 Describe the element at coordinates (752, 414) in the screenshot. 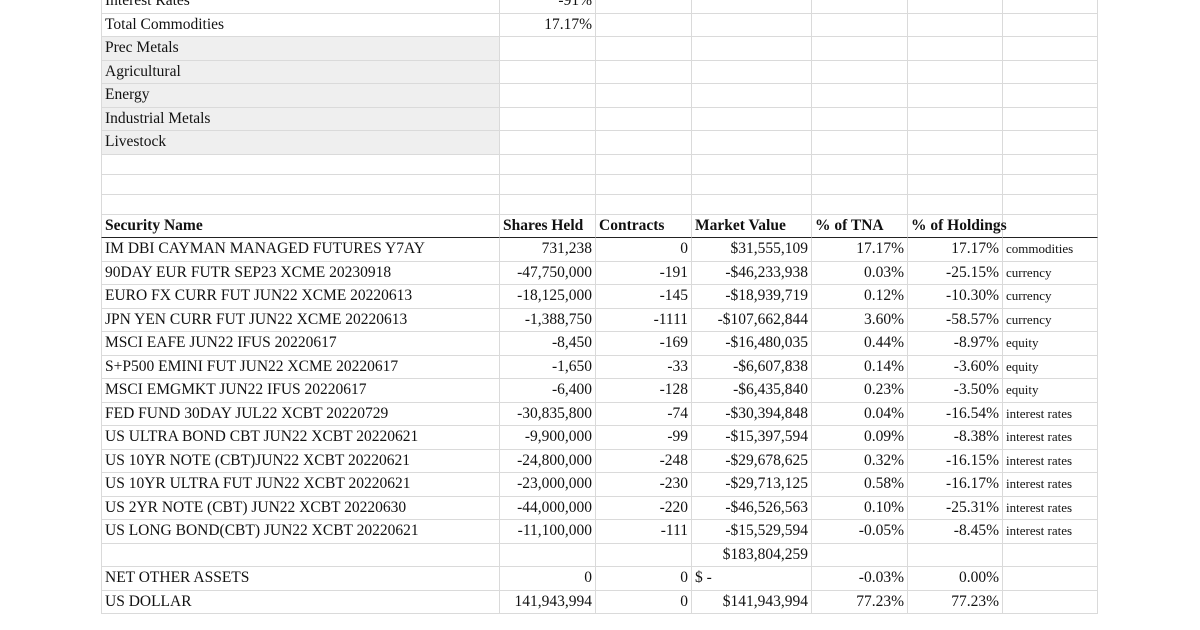

I see `holding-value: -$30,394,848` at that location.